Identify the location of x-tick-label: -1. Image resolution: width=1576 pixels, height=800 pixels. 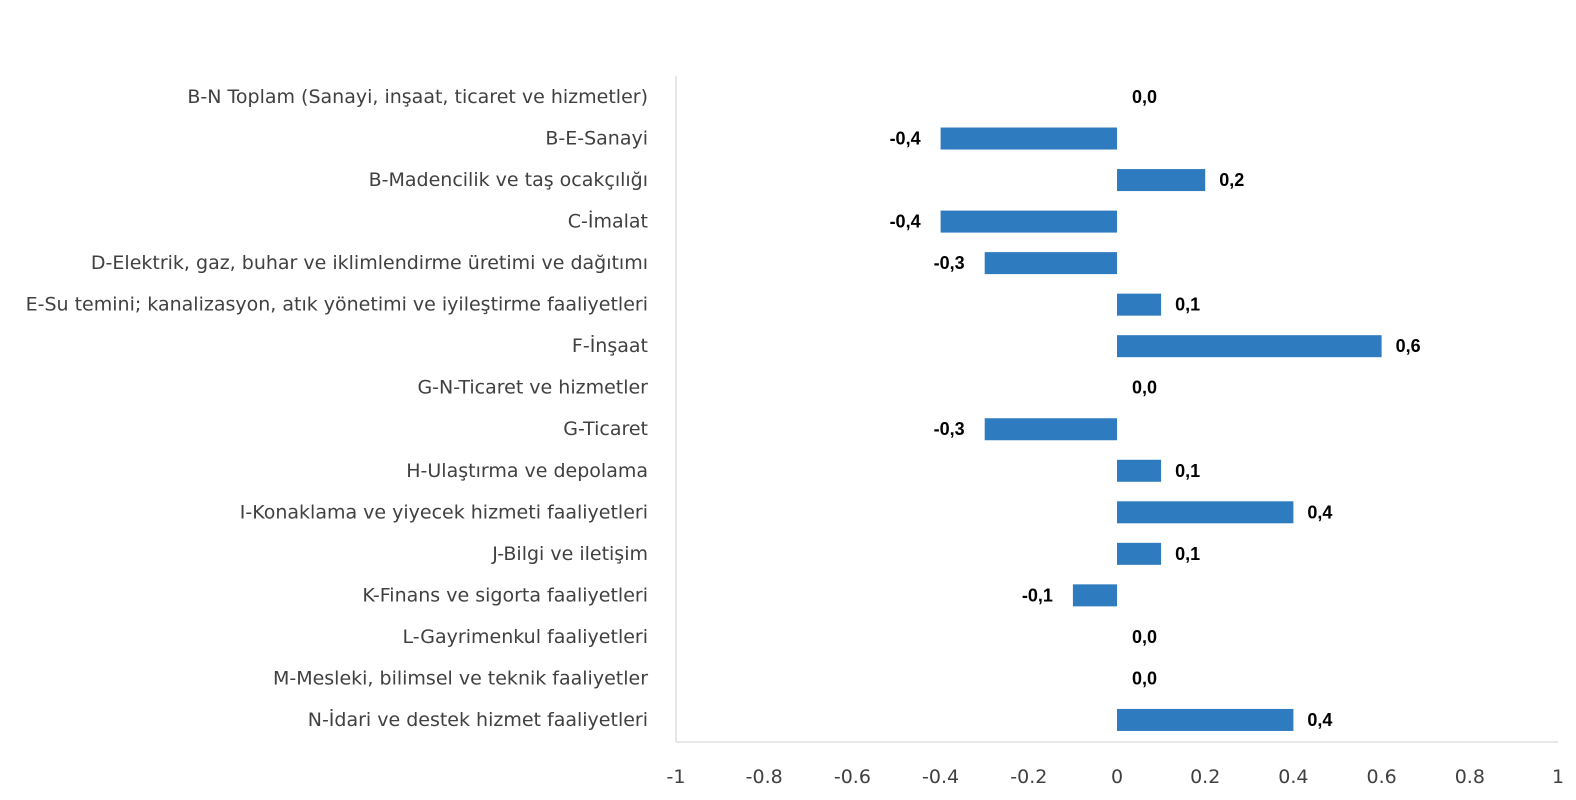
(676, 777).